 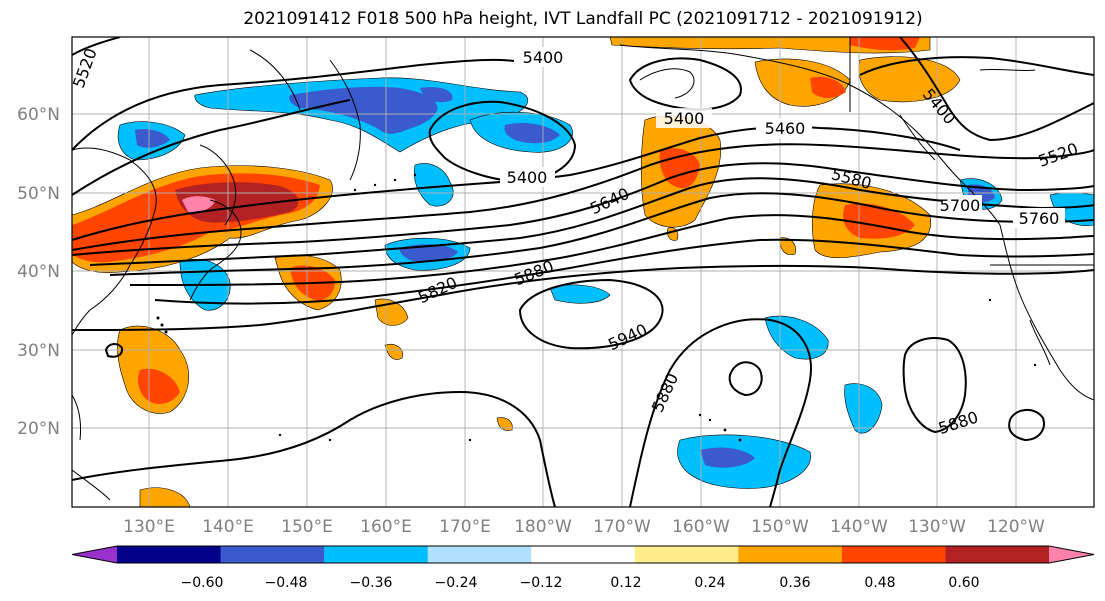 What do you see at coordinates (114, 350) in the screenshot?
I see `contour-ring-west-small` at bounding box center [114, 350].